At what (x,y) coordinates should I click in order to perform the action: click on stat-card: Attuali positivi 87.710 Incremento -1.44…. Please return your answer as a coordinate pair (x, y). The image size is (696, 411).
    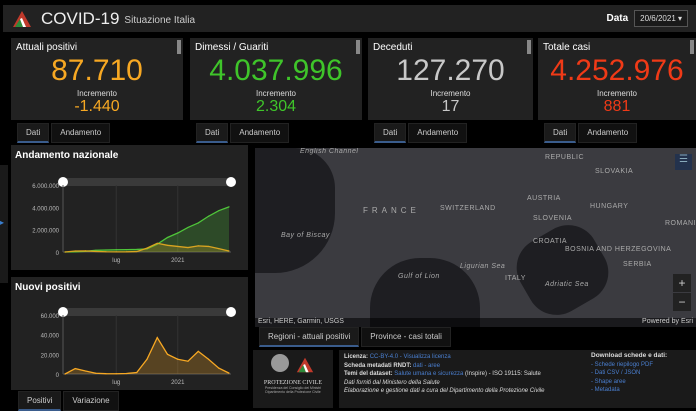
    Looking at the image, I should click on (97, 79).